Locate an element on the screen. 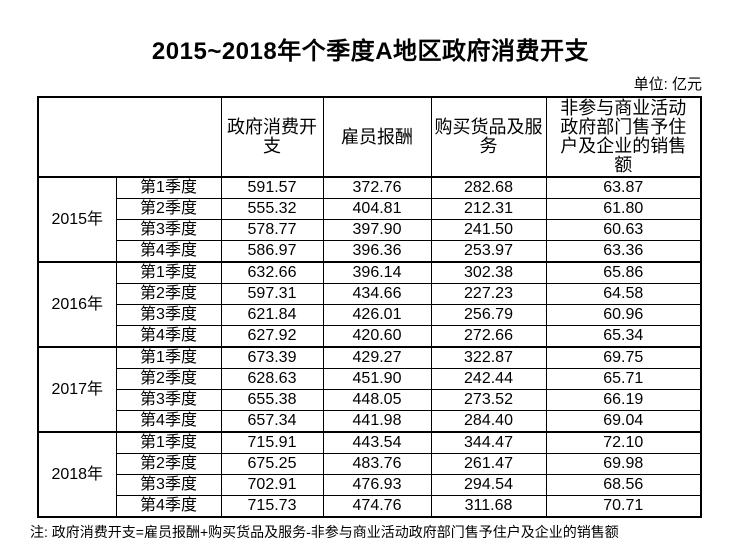 The width and height of the screenshot is (741, 538). value-cell: 591.57 is located at coordinates (272, 187).